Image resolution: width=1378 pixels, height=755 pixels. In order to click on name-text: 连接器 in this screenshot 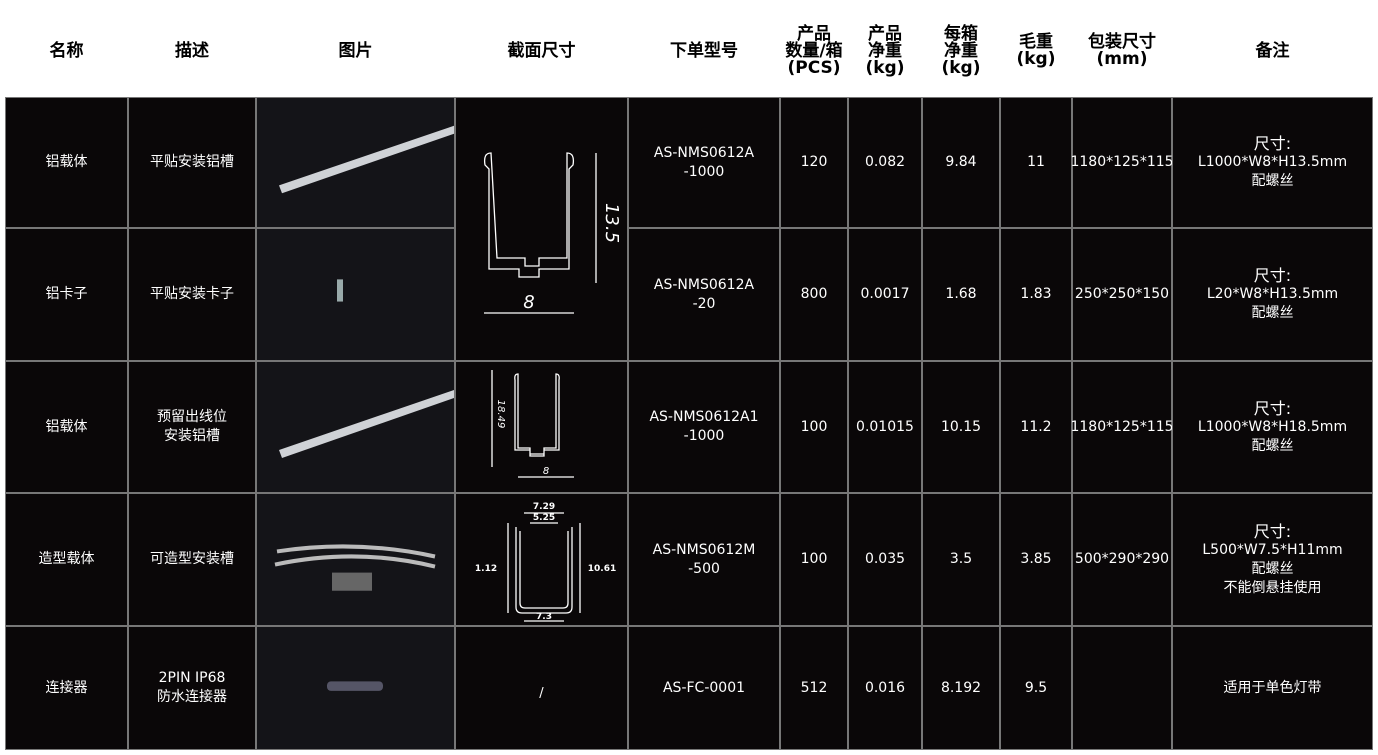, I will do `click(66, 687)`.